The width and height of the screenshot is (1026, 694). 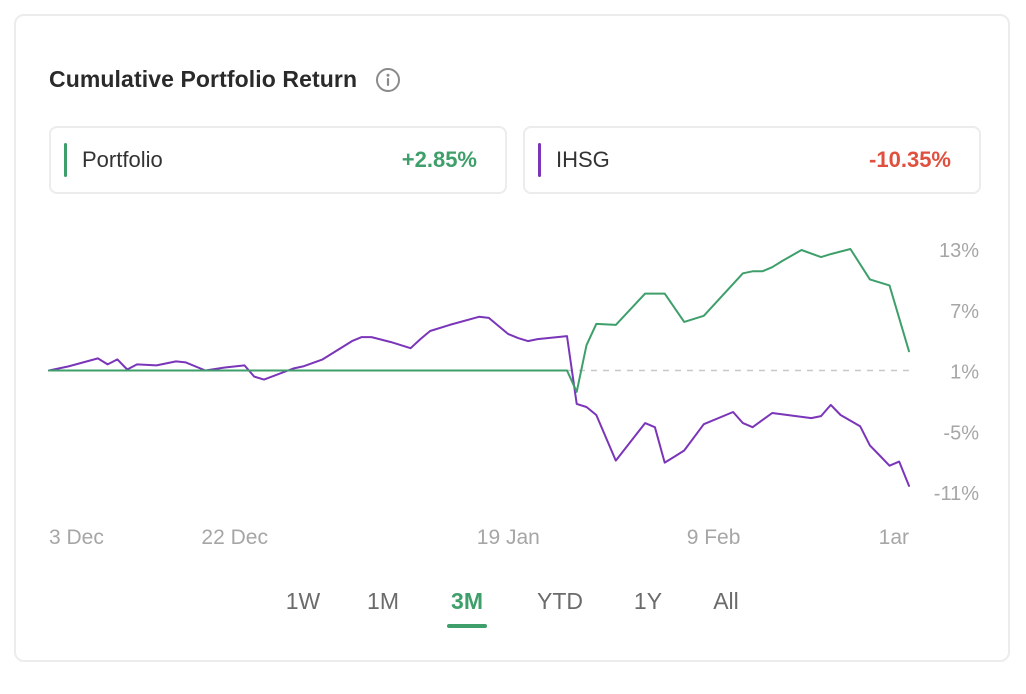 What do you see at coordinates (514, 613) in the screenshot?
I see `period-tabs: 1W 1M 3M YTD 1Y All` at bounding box center [514, 613].